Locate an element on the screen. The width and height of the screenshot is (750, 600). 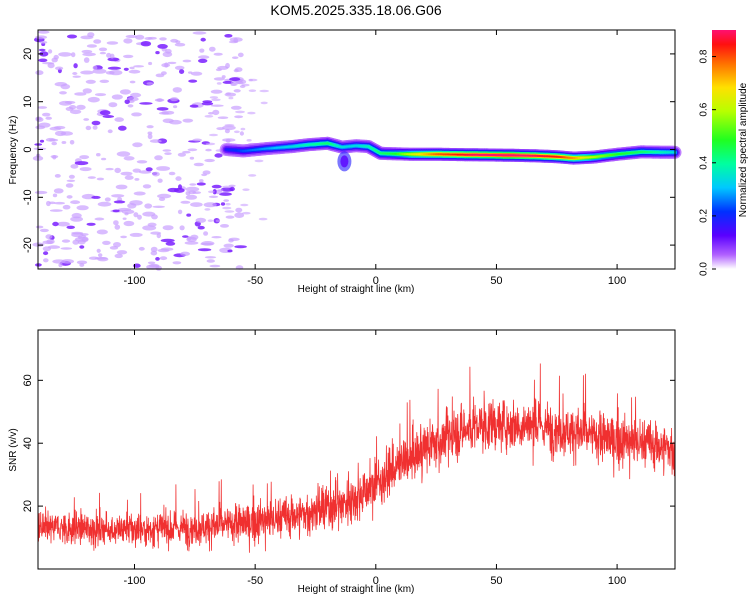
colorbar-gradient is located at coordinates (724, 149).